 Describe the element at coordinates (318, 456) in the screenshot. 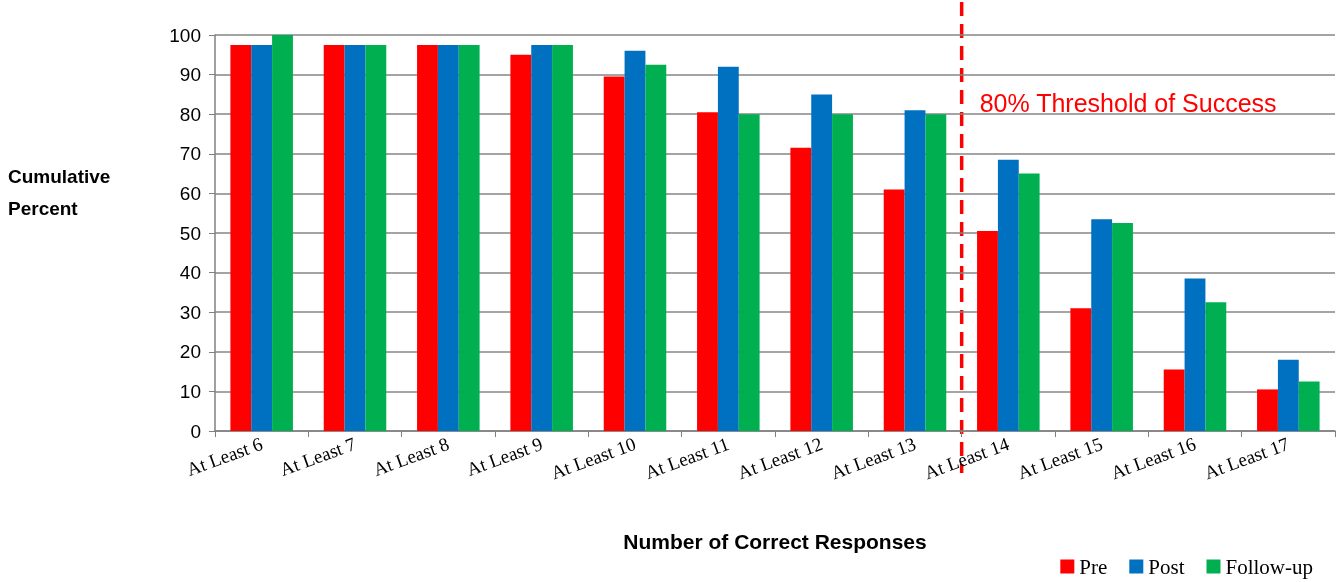

I see `x-tick-label: At Least 7` at that location.